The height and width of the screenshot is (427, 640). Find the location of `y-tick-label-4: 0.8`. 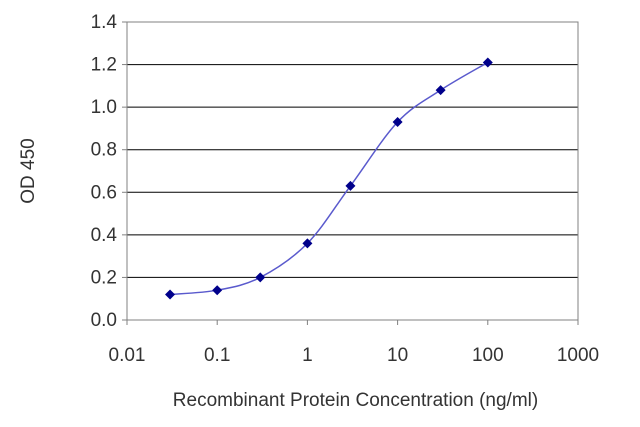

y-tick-label-4: 0.8 is located at coordinates (104, 150).